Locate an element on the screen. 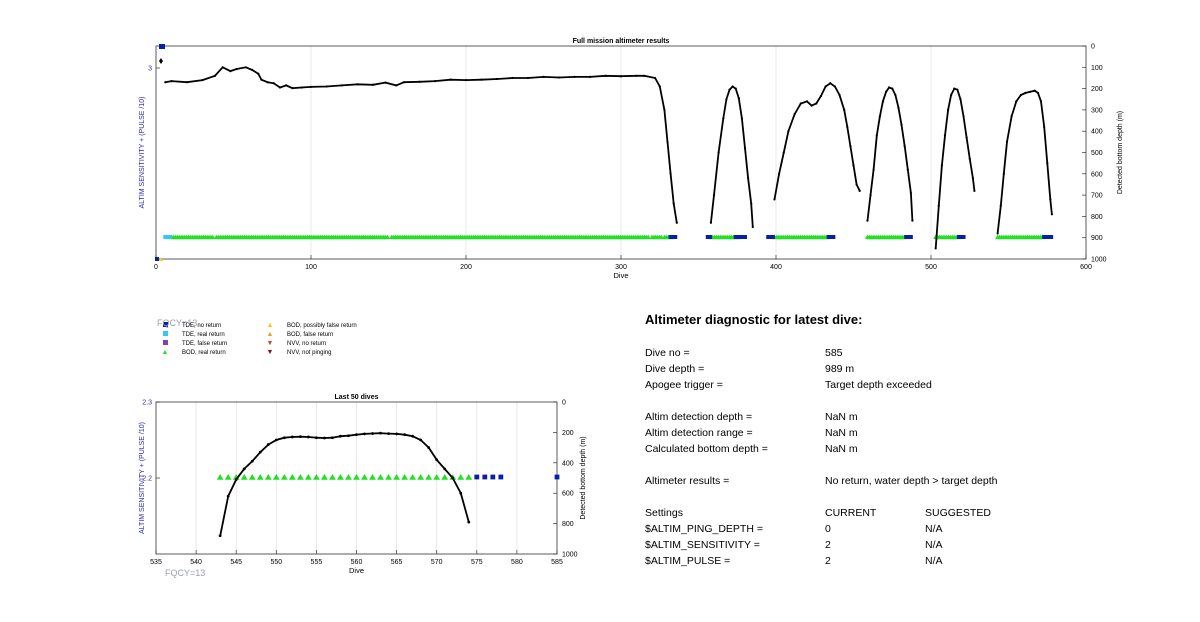  bod-possibly-false-marker is located at coordinates (161, 259).